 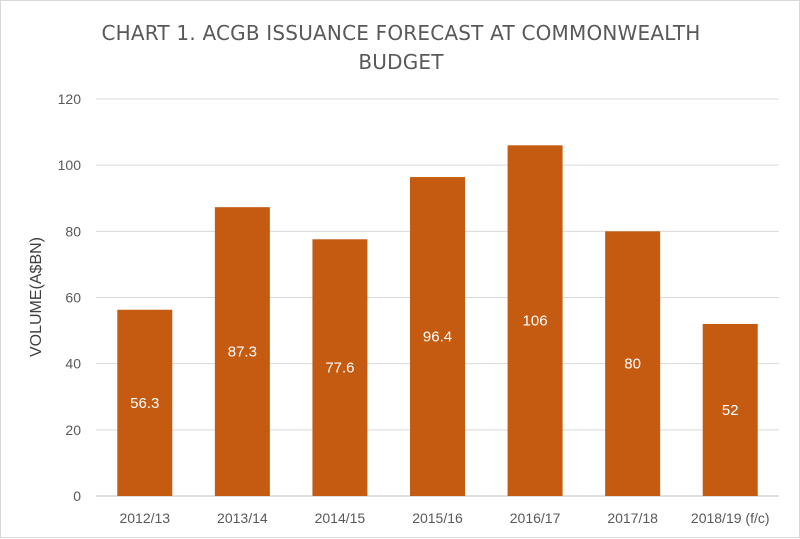 What do you see at coordinates (730, 518) in the screenshot?
I see `x-tick-label: 2018/19 (f/c)` at bounding box center [730, 518].